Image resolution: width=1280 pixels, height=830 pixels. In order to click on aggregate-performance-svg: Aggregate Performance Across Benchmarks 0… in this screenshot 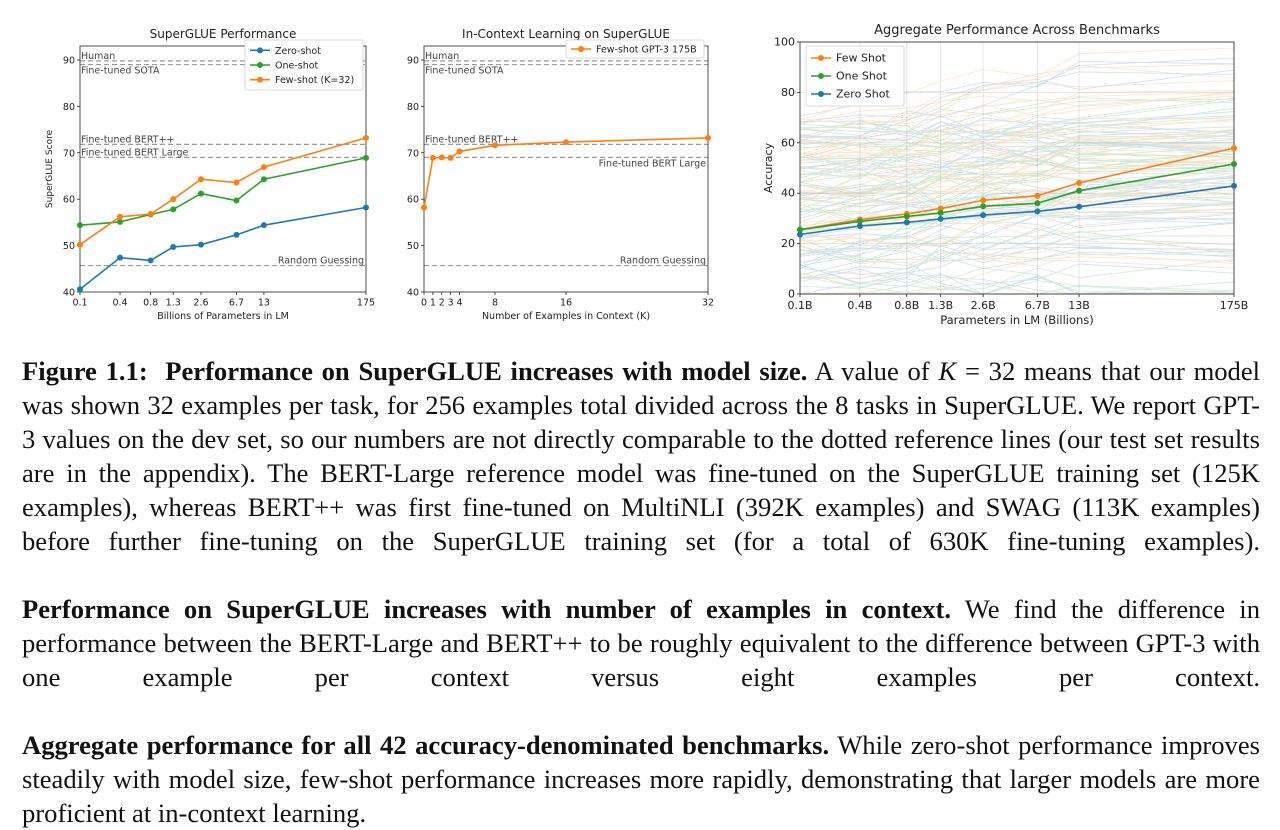, I will do `click(1005, 175)`.